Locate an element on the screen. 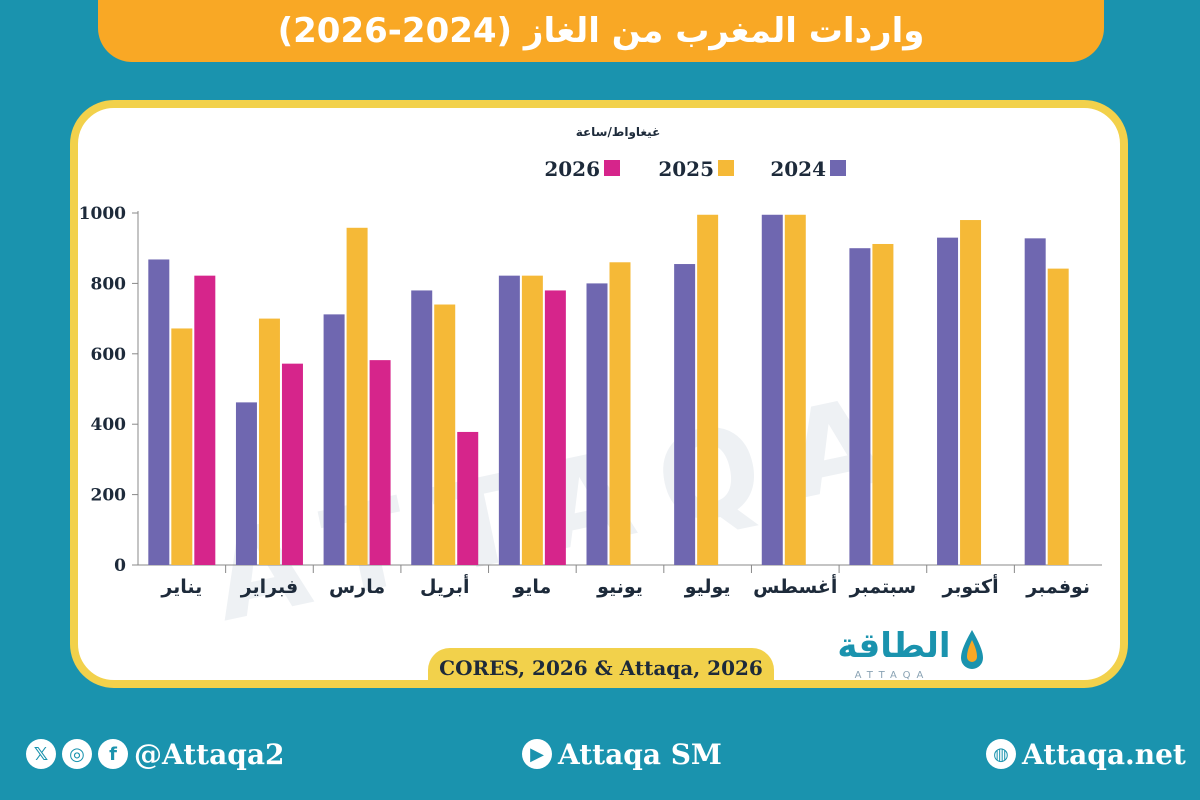 The image size is (1200, 800). facebook-icon: f is located at coordinates (113, 754).